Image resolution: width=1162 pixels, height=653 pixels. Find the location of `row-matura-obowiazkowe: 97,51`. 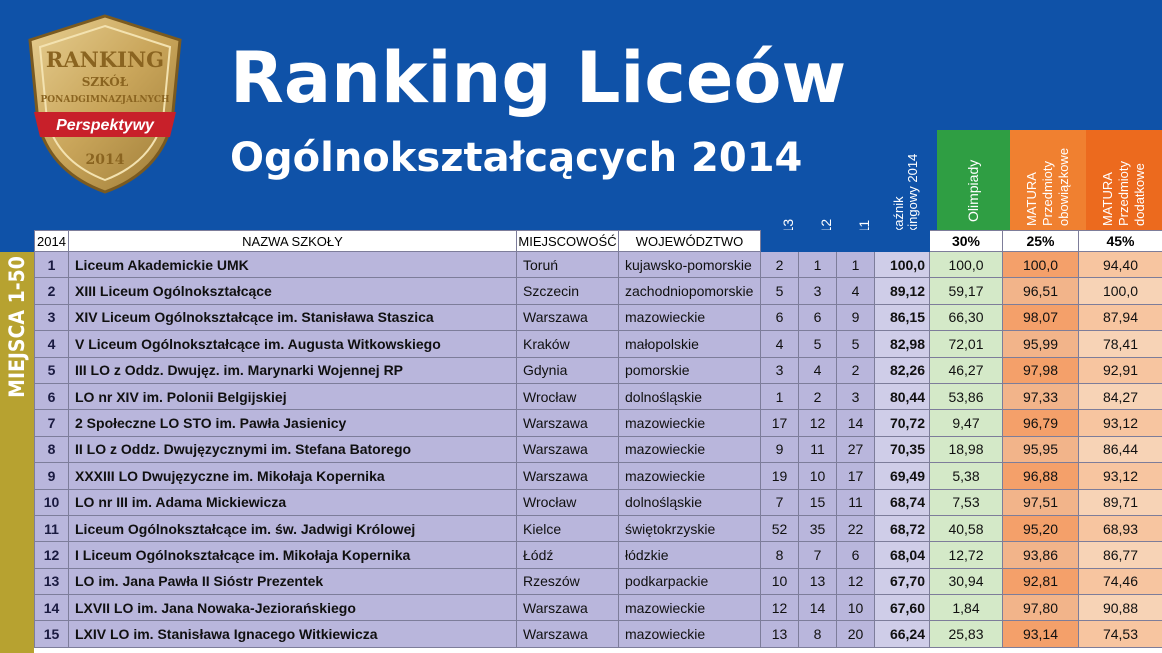

row-matura-obowiazkowe: 97,51 is located at coordinates (1040, 502).